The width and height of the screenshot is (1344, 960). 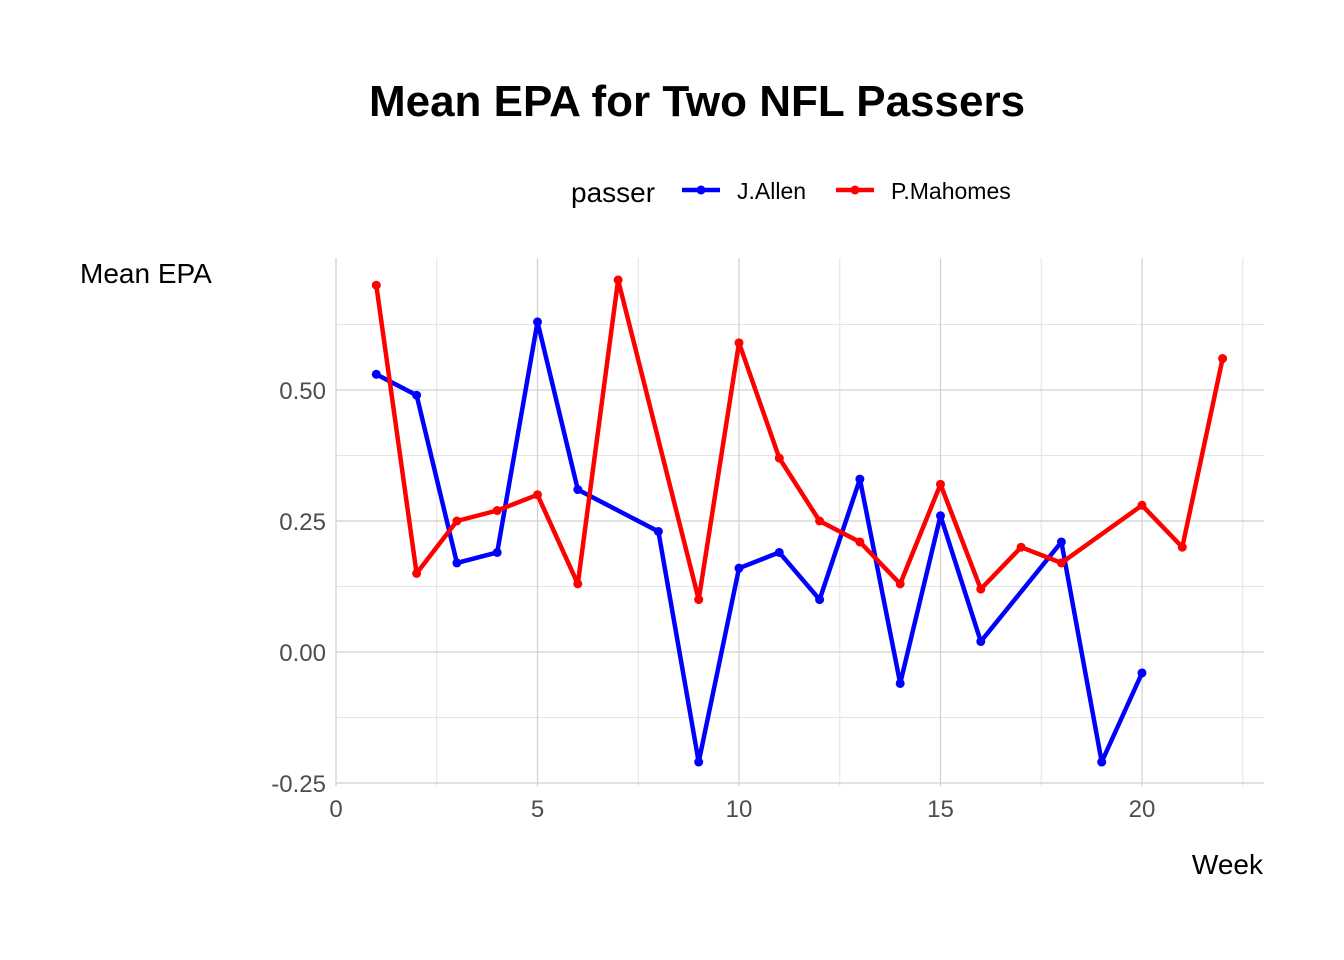 I want to click on legend-item: P.Mahomes, so click(x=923, y=191).